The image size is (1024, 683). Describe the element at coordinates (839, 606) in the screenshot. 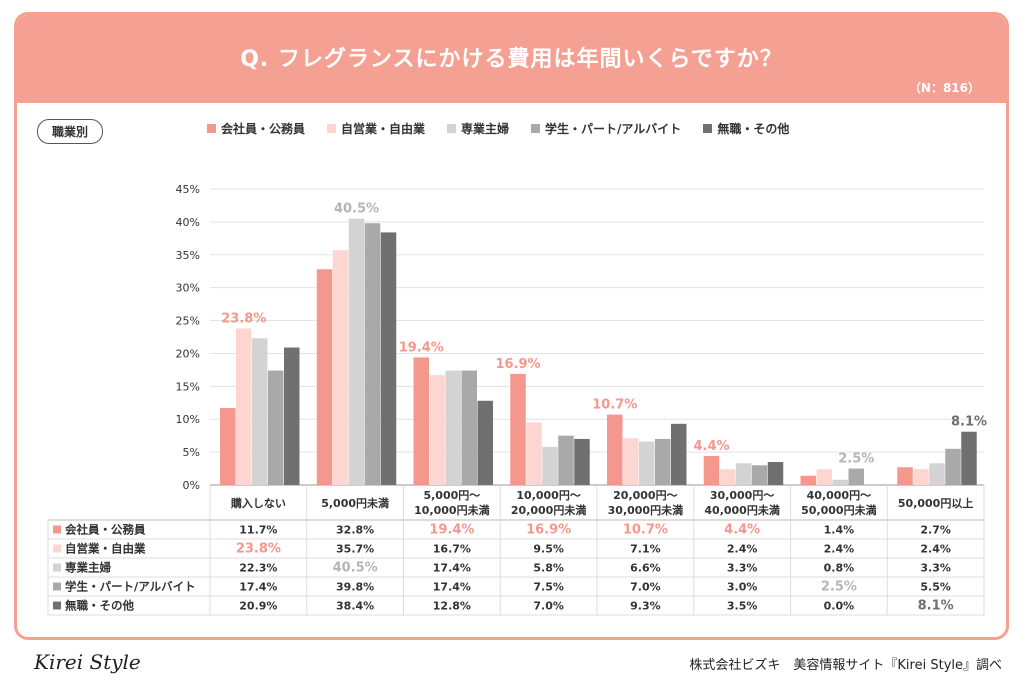

I see `table-cell: 0.0%` at that location.